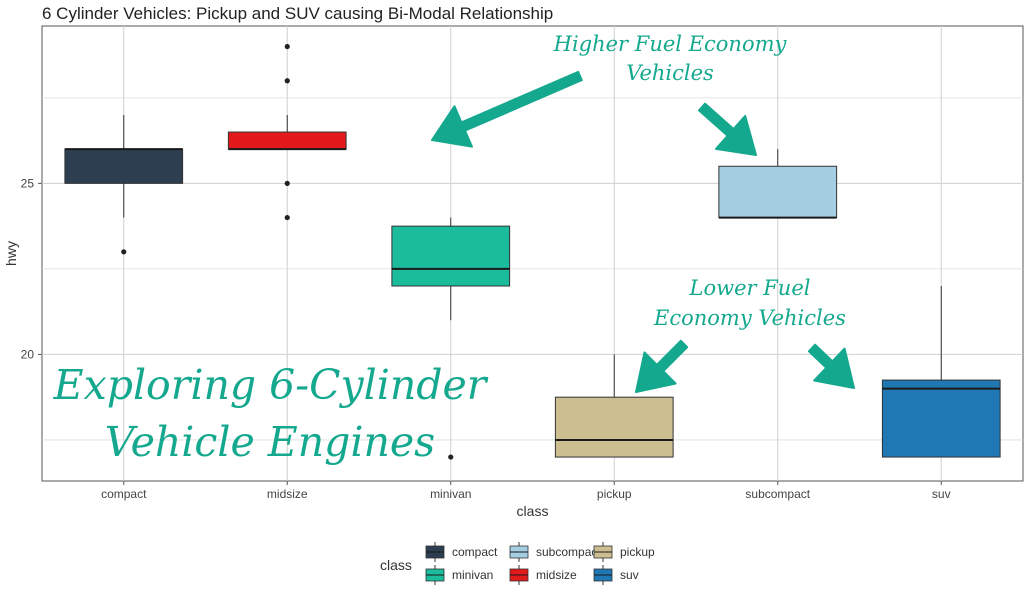 The width and height of the screenshot is (1025, 593). Describe the element at coordinates (614, 494) in the screenshot. I see `x-tick-label: pickup` at that location.